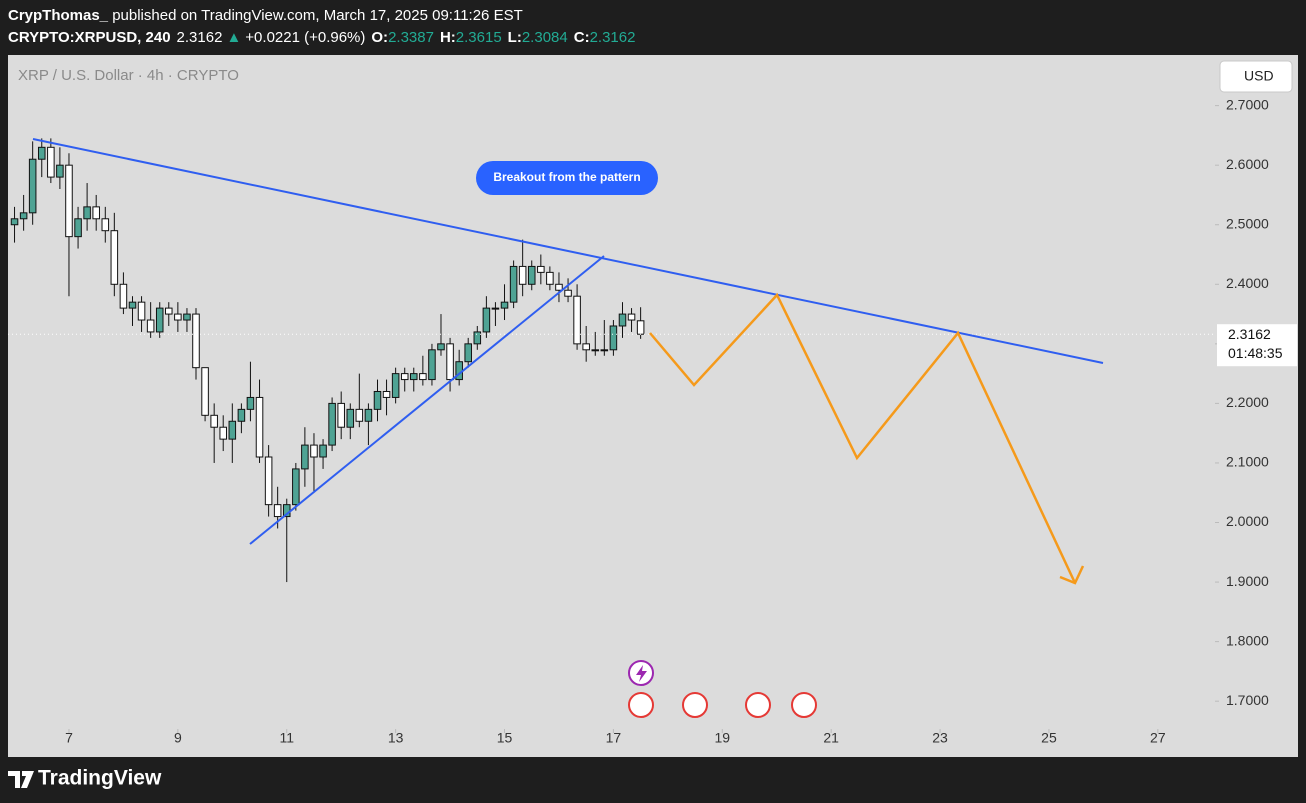 Image resolution: width=1306 pixels, height=803 pixels. I want to click on chart-title: XRP / U.S. Dollar · 4h · CRYPTO, so click(128, 75).